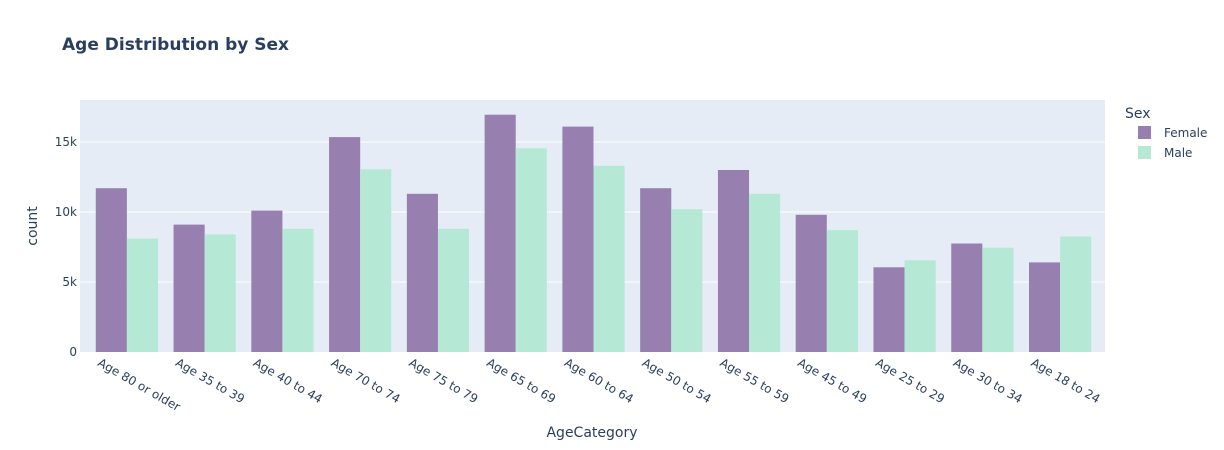  Describe the element at coordinates (599, 380) in the screenshot. I see `x-tick-label: Age 60 to 64` at that location.